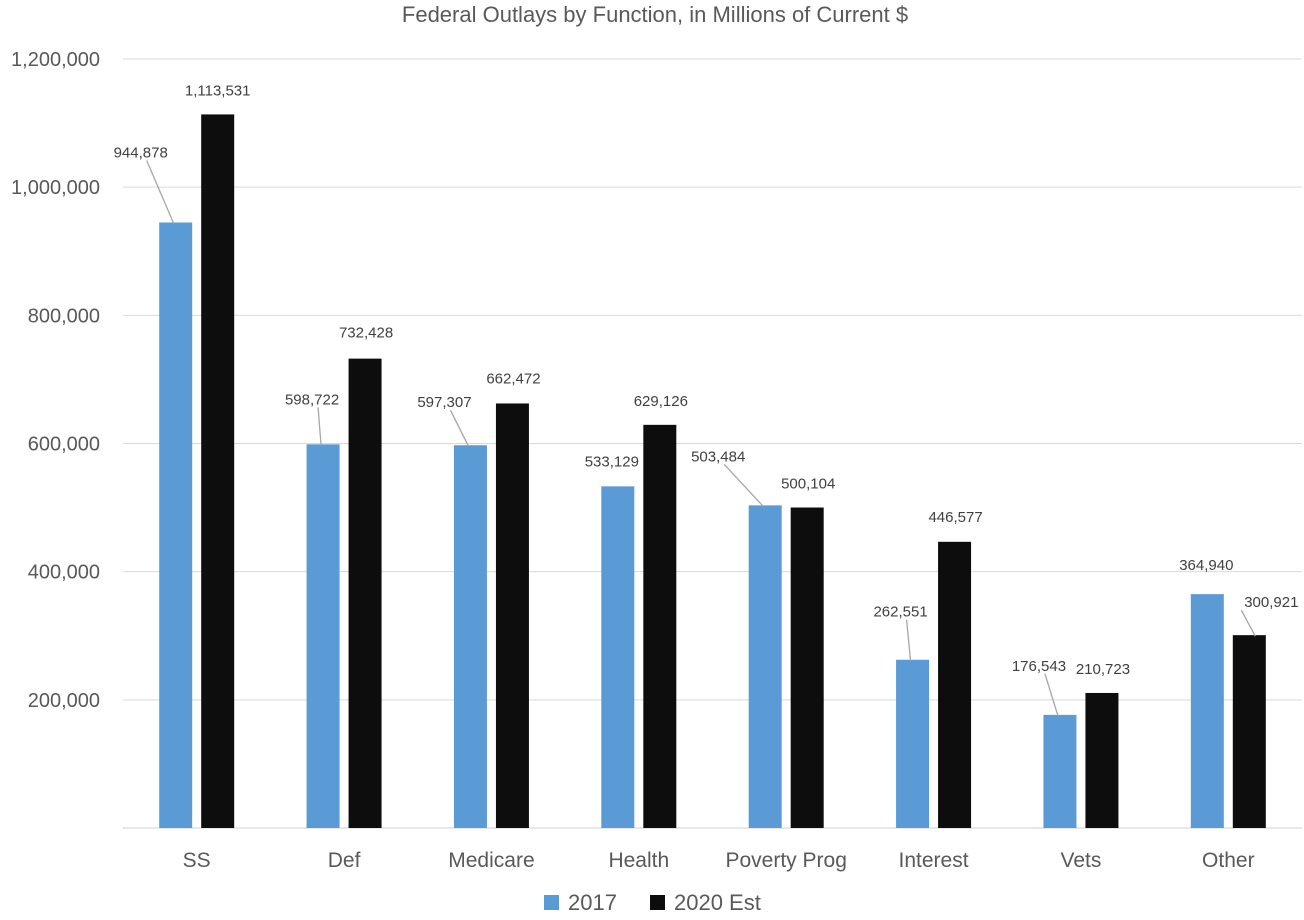 This screenshot has height=920, width=1304. What do you see at coordinates (64, 701) in the screenshot?
I see `y-tick-label: 200,000` at bounding box center [64, 701].